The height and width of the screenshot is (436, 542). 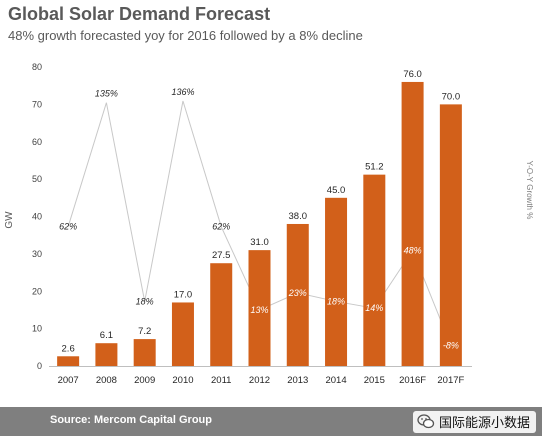 What do you see at coordinates (37, 179) in the screenshot?
I see `y-tick-label: 50` at bounding box center [37, 179].